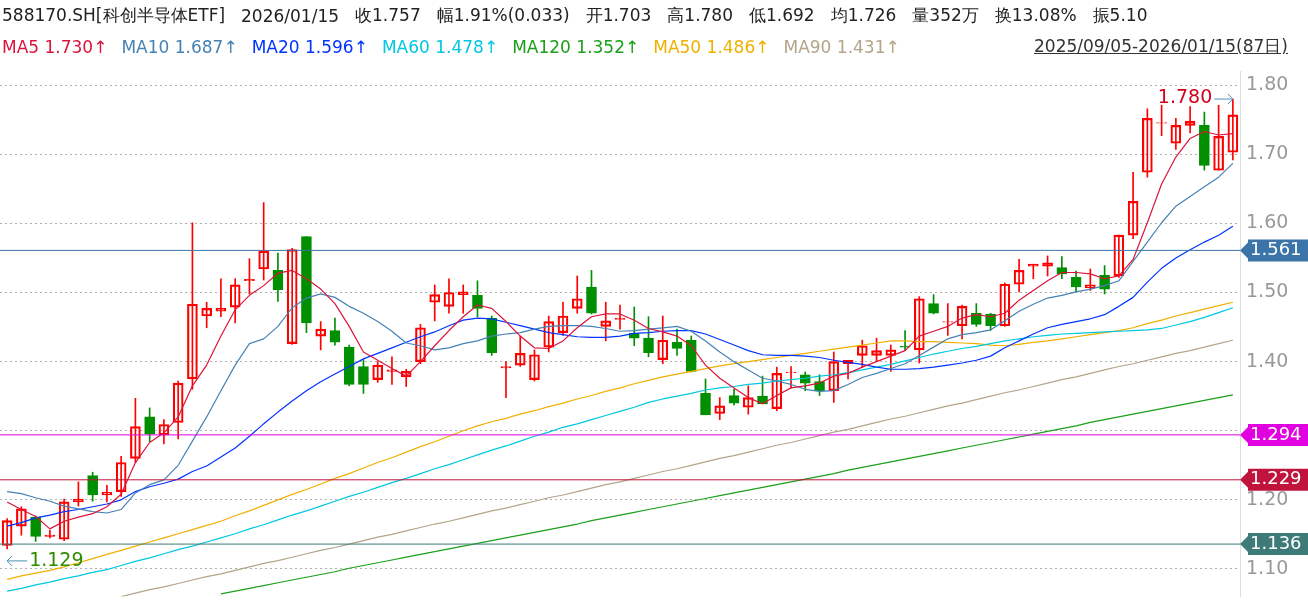 Image resolution: width=1308 pixels, height=608 pixels. I want to click on y-tick-label: 1.80, so click(1267, 83).